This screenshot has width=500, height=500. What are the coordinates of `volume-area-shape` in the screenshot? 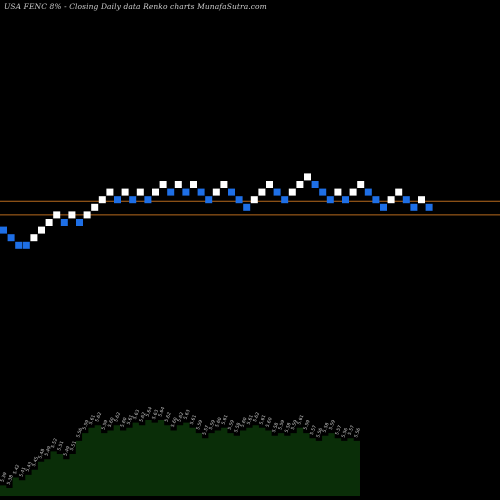 It's located at (180, 458).